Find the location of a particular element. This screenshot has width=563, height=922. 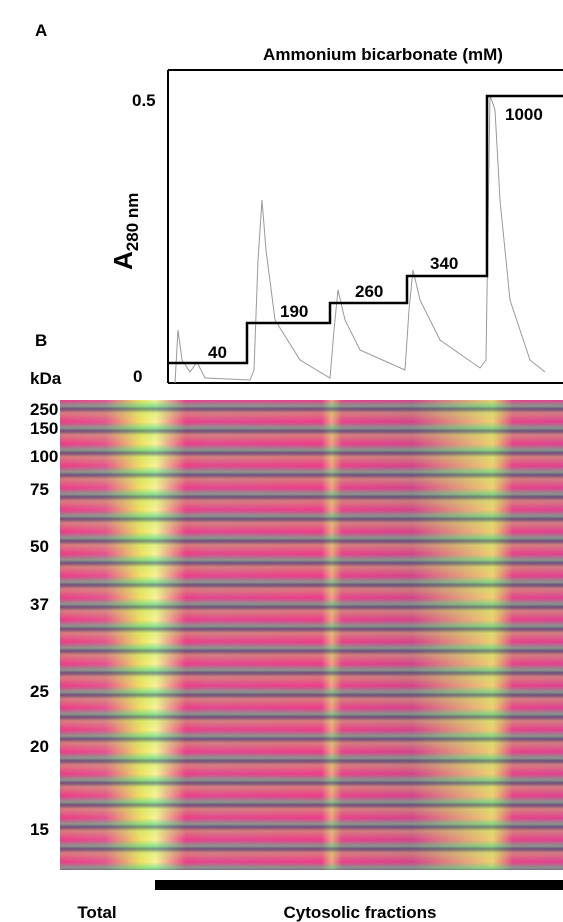

marker-label: 20 is located at coordinates (39, 746).